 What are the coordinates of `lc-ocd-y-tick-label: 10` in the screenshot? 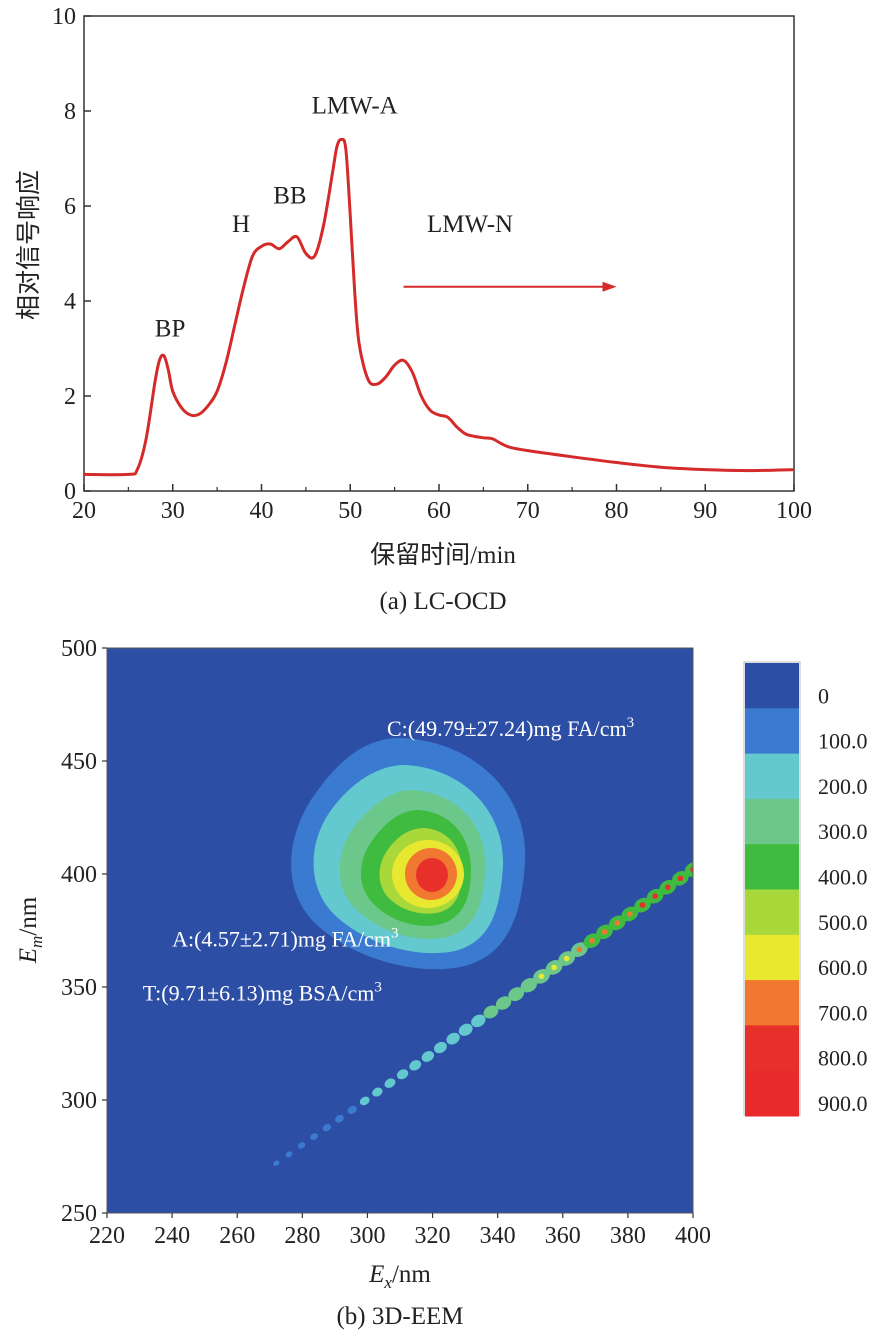 It's located at (64, 17).